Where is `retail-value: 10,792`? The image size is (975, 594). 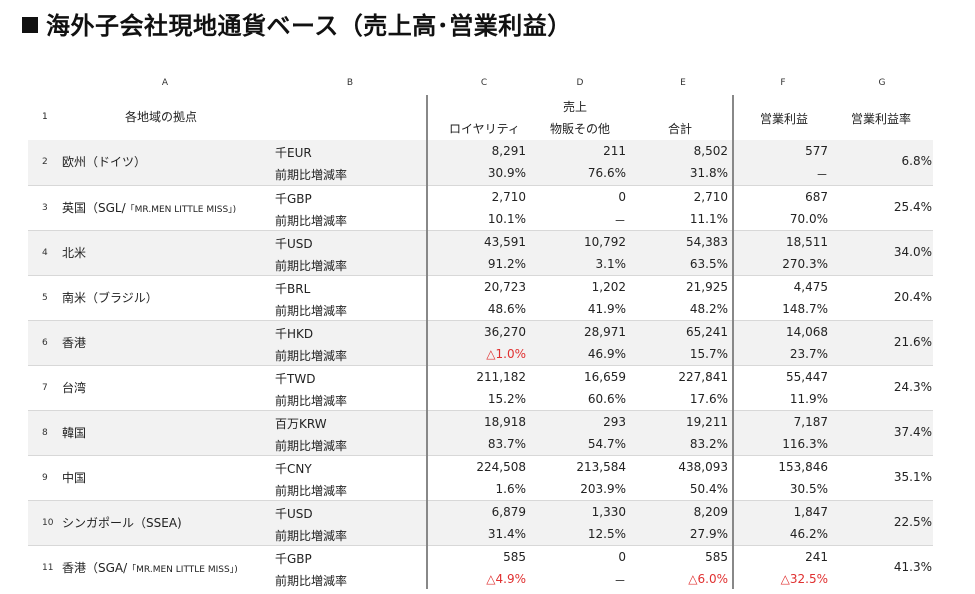
retail-value: 10,792 is located at coordinates (605, 242).